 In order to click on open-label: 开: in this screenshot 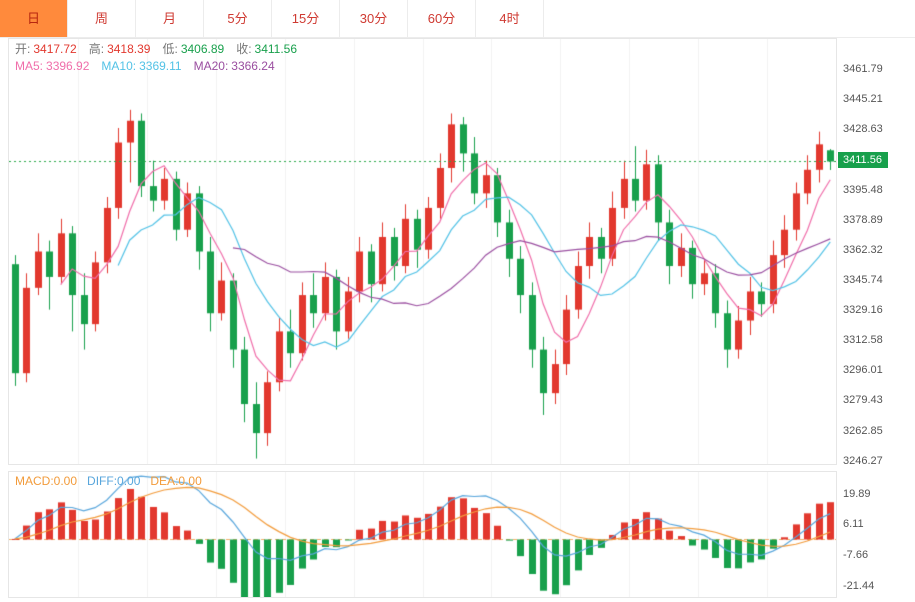, I will do `click(23, 49)`.